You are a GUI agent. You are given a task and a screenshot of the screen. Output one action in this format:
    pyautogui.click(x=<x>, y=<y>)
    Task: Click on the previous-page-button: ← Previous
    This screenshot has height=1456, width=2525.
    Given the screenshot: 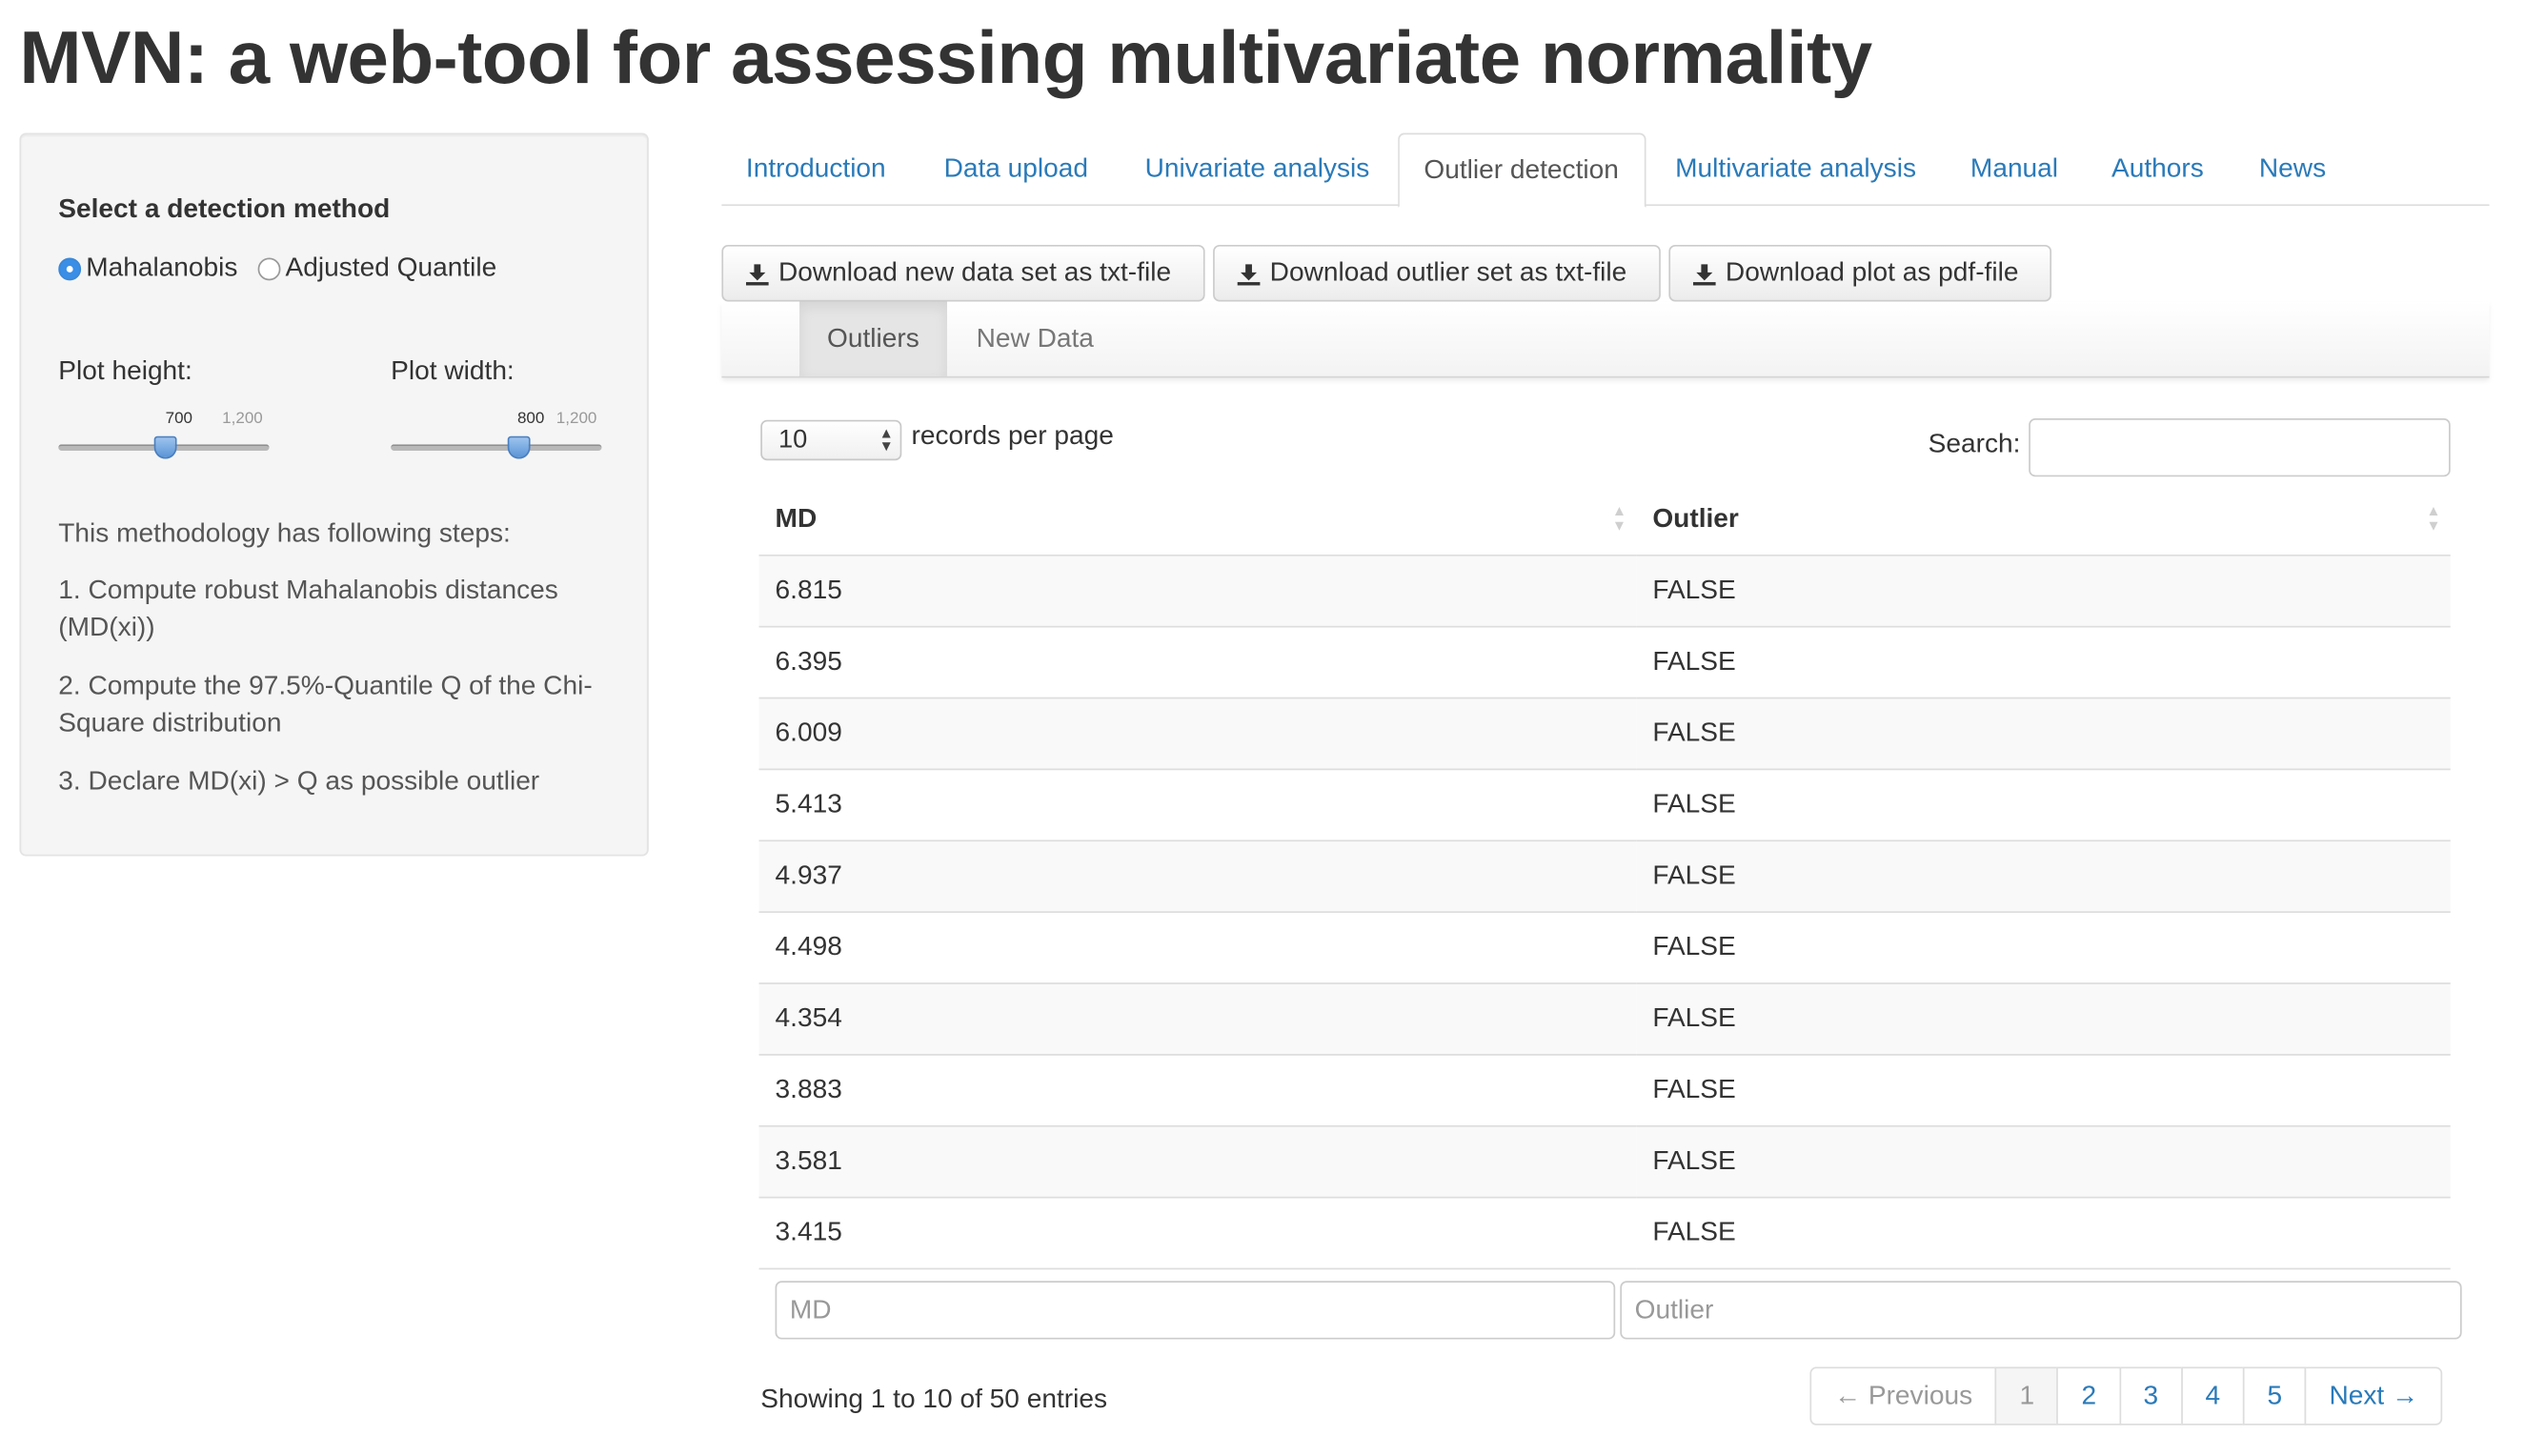 What is the action you would take?
    pyautogui.click(x=1903, y=1396)
    